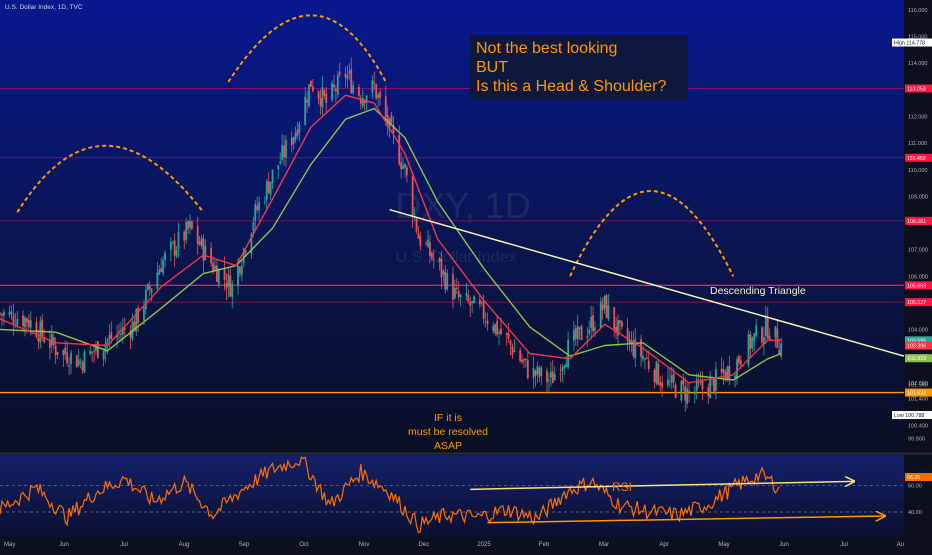 Image resolution: width=932 pixels, height=555 pixels. What do you see at coordinates (758, 291) in the screenshot?
I see `descending-triangle-label: Descending Triangle` at bounding box center [758, 291].